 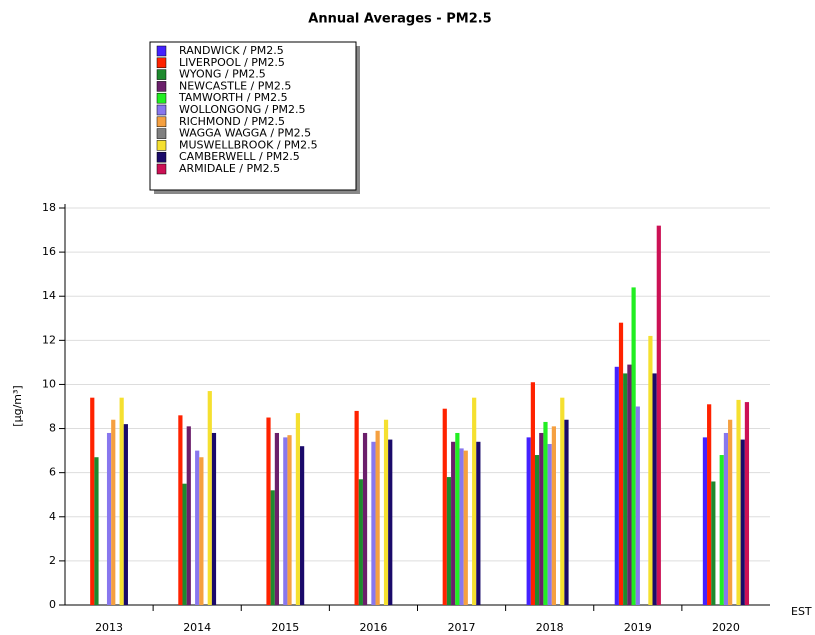 What do you see at coordinates (231, 50) in the screenshot?
I see `legend-label: RANDWICK / PM2.5` at bounding box center [231, 50].